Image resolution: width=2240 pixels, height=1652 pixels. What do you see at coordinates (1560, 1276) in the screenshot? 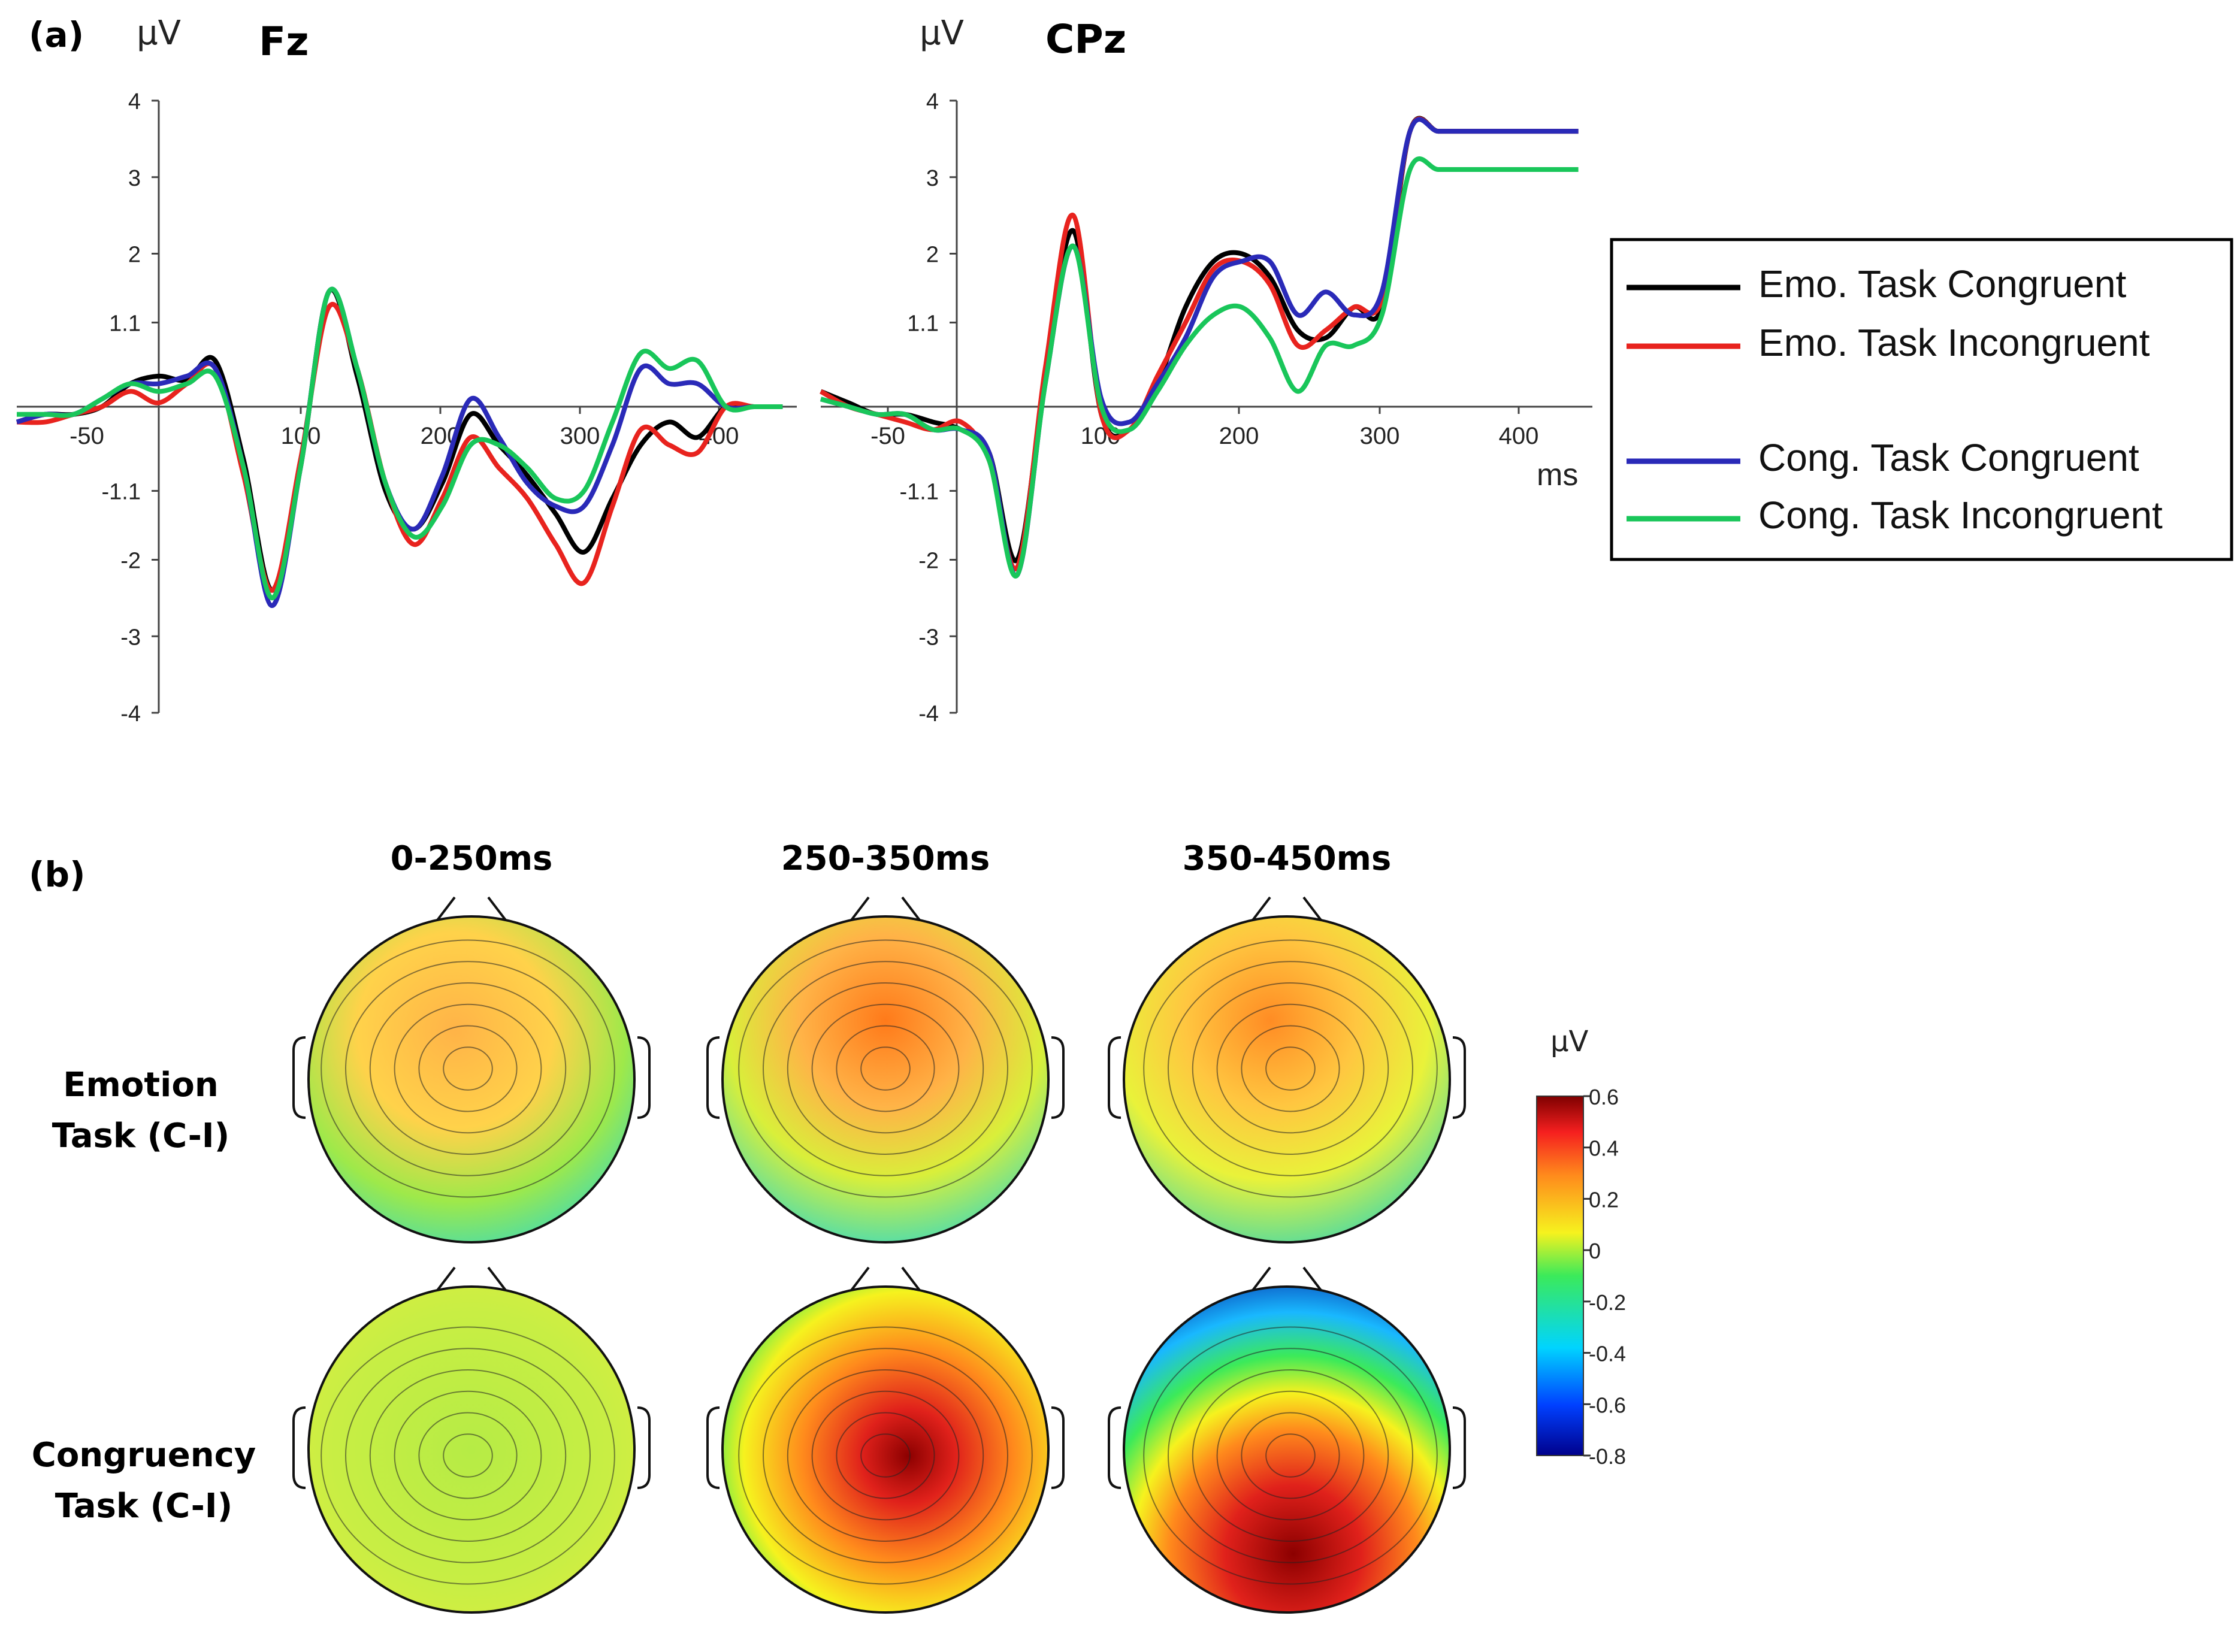
I see `colorbar-gradient` at bounding box center [1560, 1276].